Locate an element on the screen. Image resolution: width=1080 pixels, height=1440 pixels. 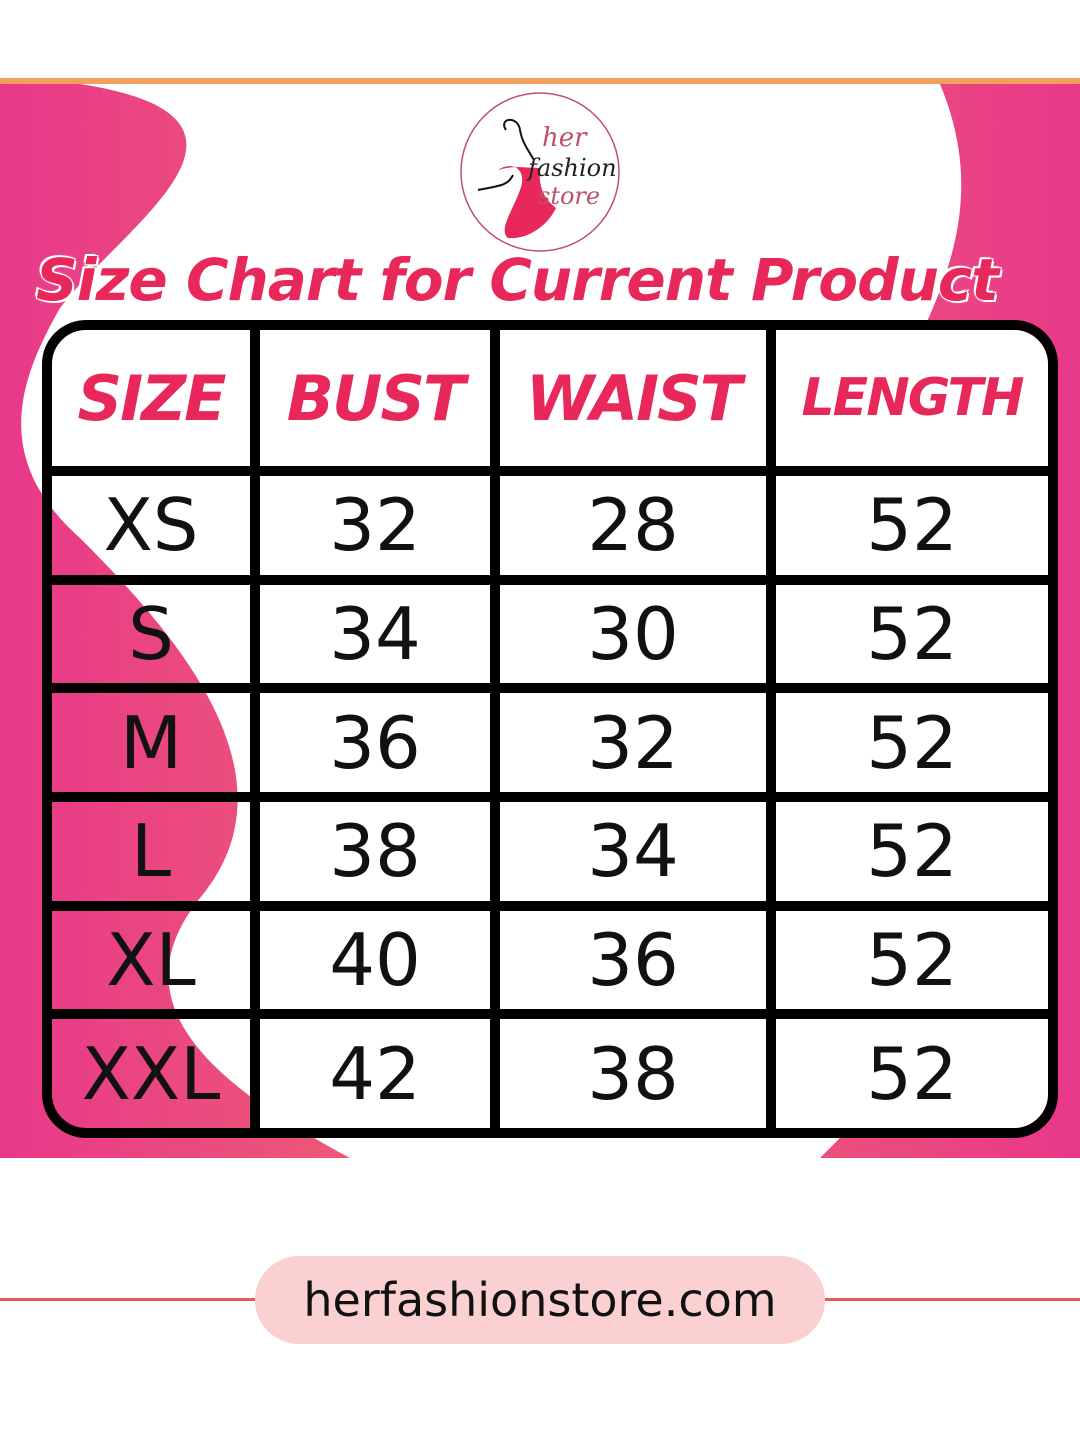
header-length: LENGTH is located at coordinates (912, 403).